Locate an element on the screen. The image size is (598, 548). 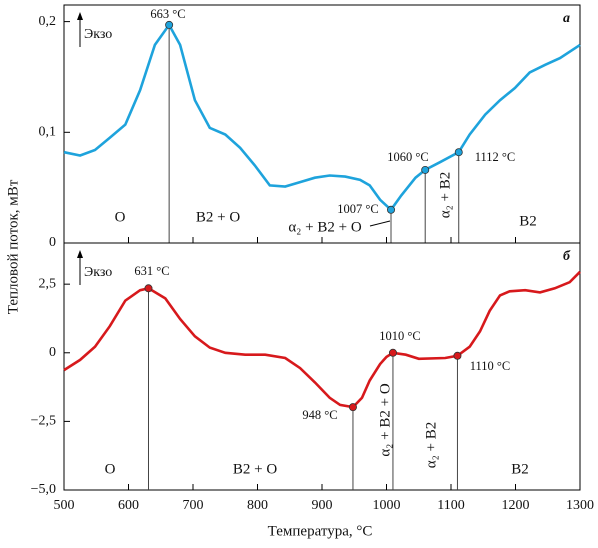
x-tick-label: 600 is located at coordinates (128, 505).